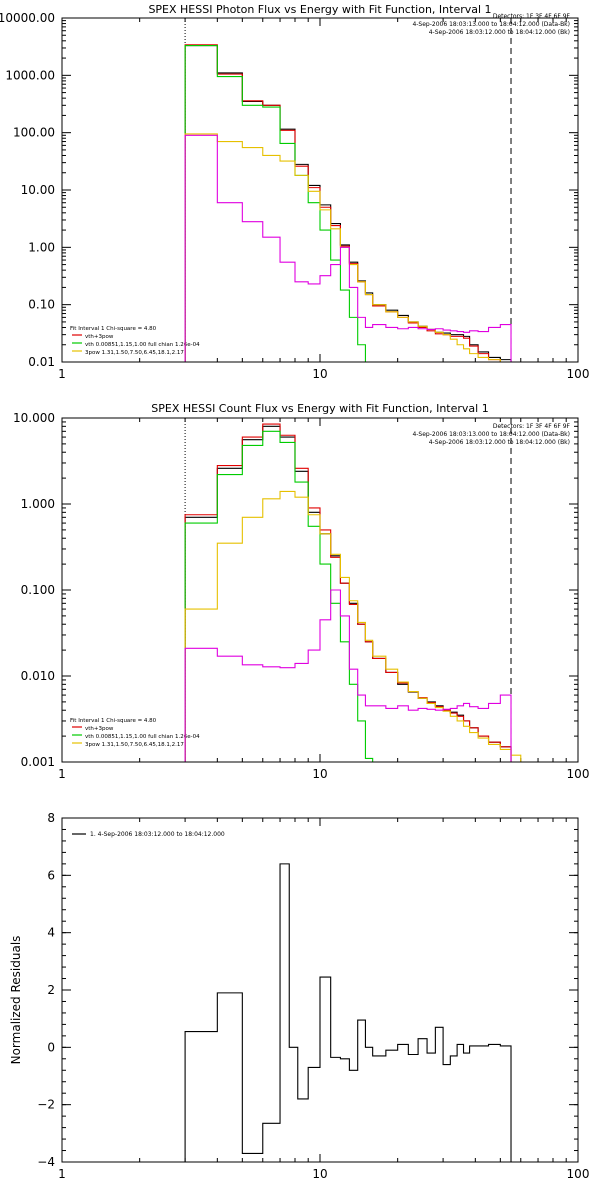  I want to click on photon-flux-y-tick-label: 0.10, so click(41, 305).